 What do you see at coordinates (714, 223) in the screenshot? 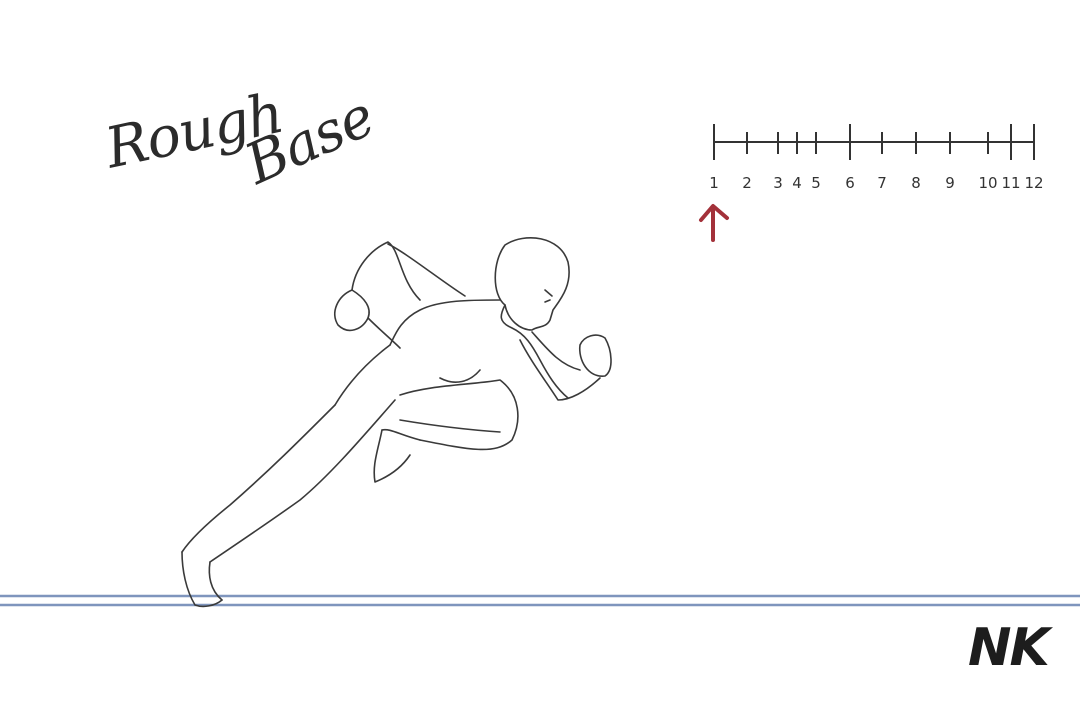
I see `current-frame-arrow` at bounding box center [714, 223].